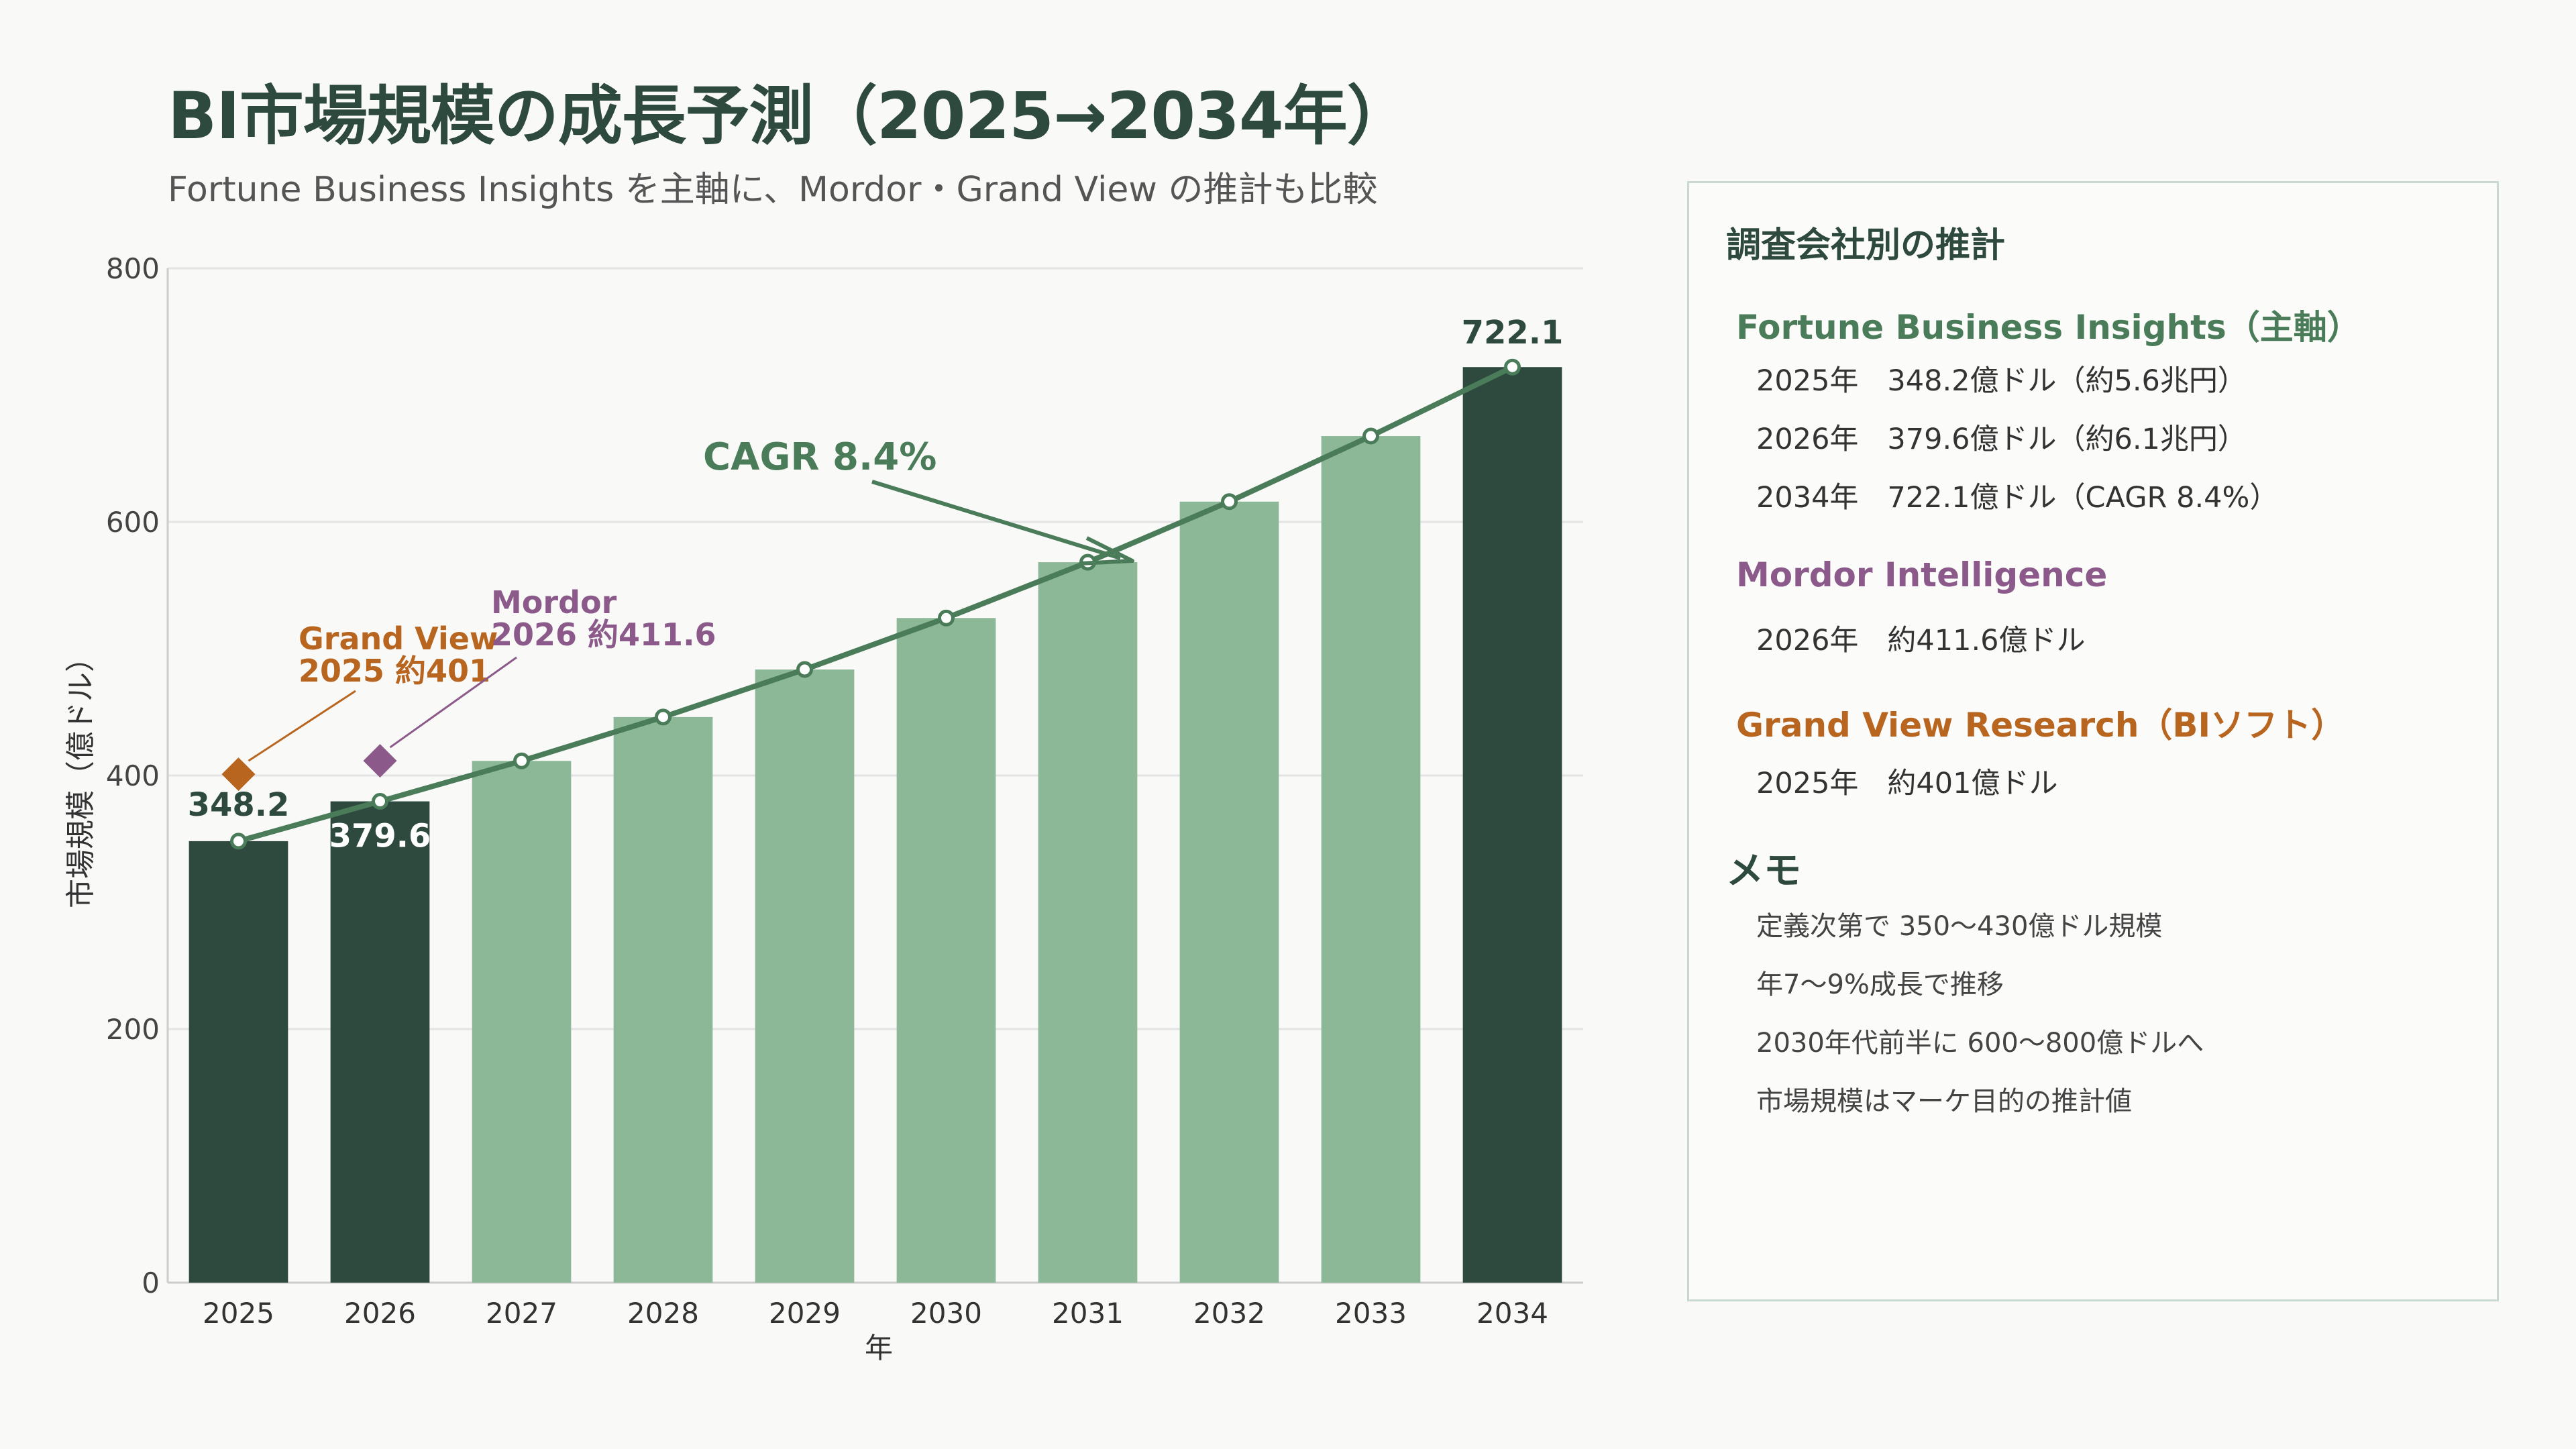  What do you see at coordinates (2001, 439) in the screenshot?
I see `fortune-item: 2026年 379.6億ドル（約6.1兆円）` at bounding box center [2001, 439].